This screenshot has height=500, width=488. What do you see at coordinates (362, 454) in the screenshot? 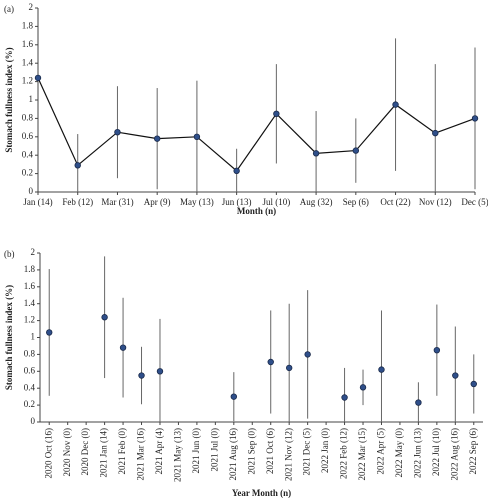
I see `x-tick-label: 2022 Mar (15)` at bounding box center [362, 454].